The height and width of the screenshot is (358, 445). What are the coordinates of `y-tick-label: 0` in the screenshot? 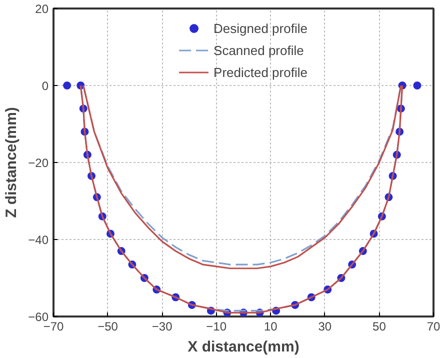 It's located at (45, 86).